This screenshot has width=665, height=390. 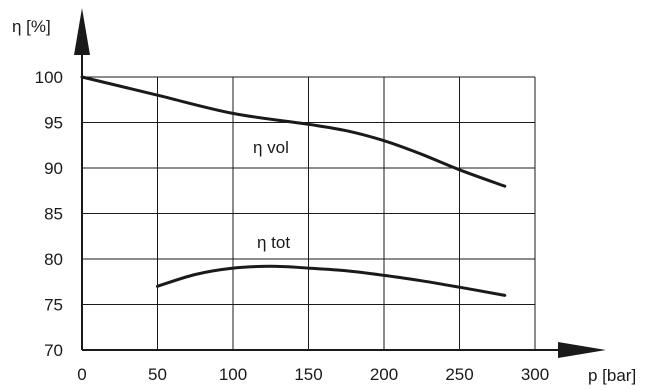 What do you see at coordinates (53, 350) in the screenshot?
I see `y-tick-label: 70` at bounding box center [53, 350].